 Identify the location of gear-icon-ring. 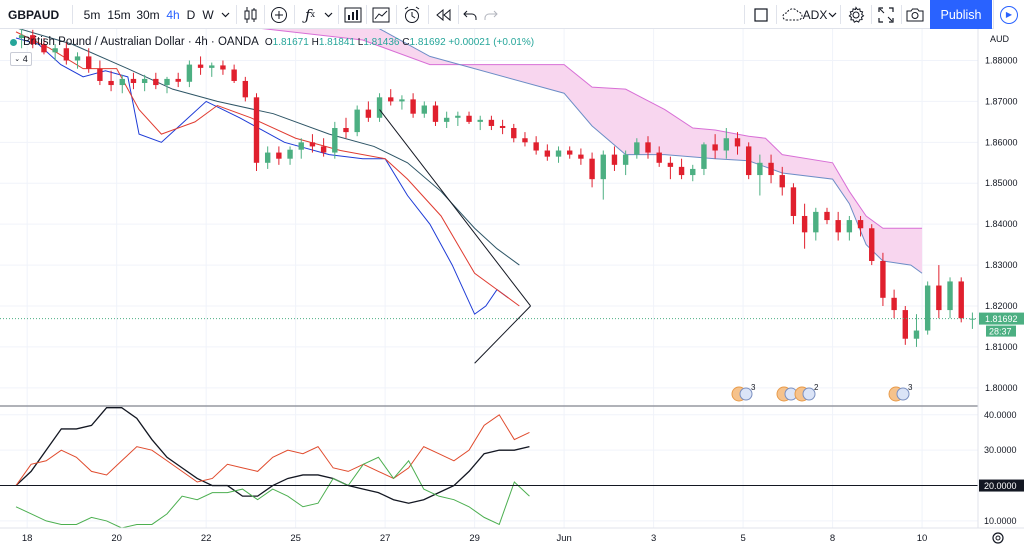
(998, 538).